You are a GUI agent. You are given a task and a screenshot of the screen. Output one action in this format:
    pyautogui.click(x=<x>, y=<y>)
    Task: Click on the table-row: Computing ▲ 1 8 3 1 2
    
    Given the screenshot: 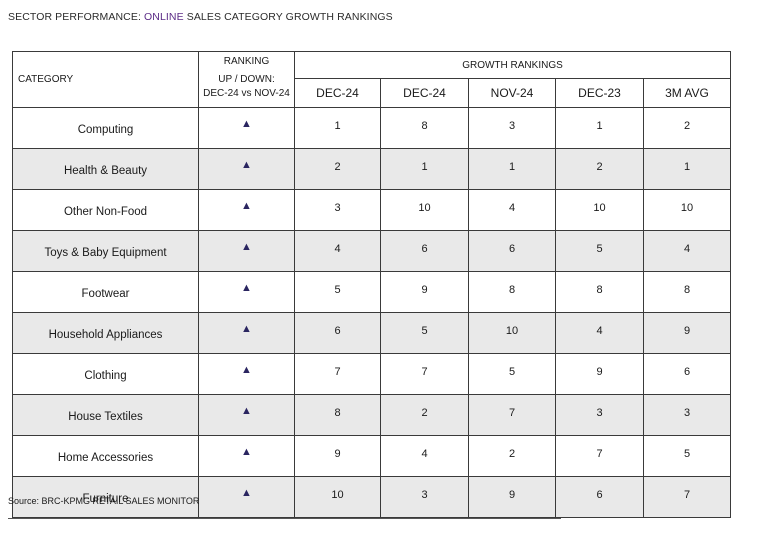 What is the action you would take?
    pyautogui.click(x=371, y=128)
    